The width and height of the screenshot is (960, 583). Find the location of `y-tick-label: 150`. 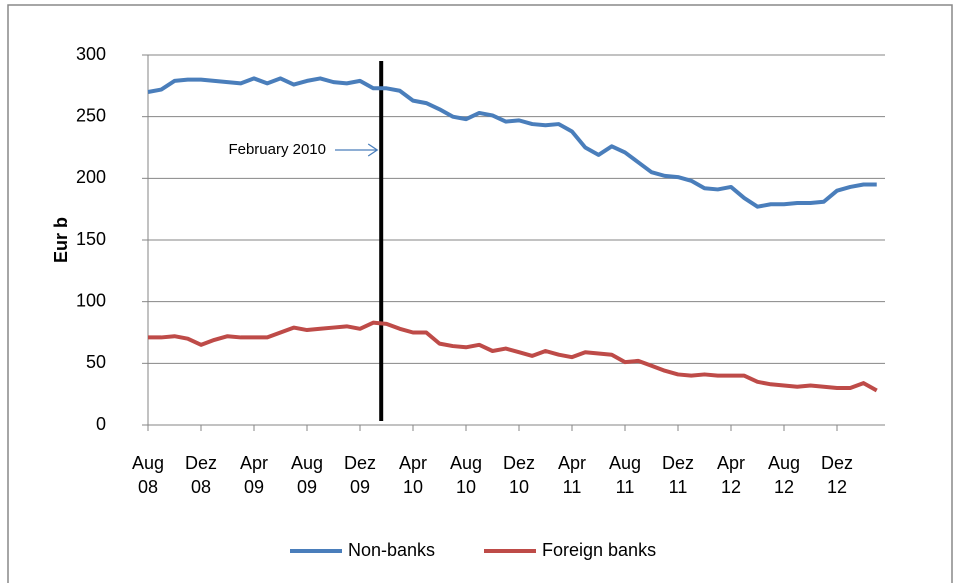

y-tick-label: 150 is located at coordinates (91, 239).